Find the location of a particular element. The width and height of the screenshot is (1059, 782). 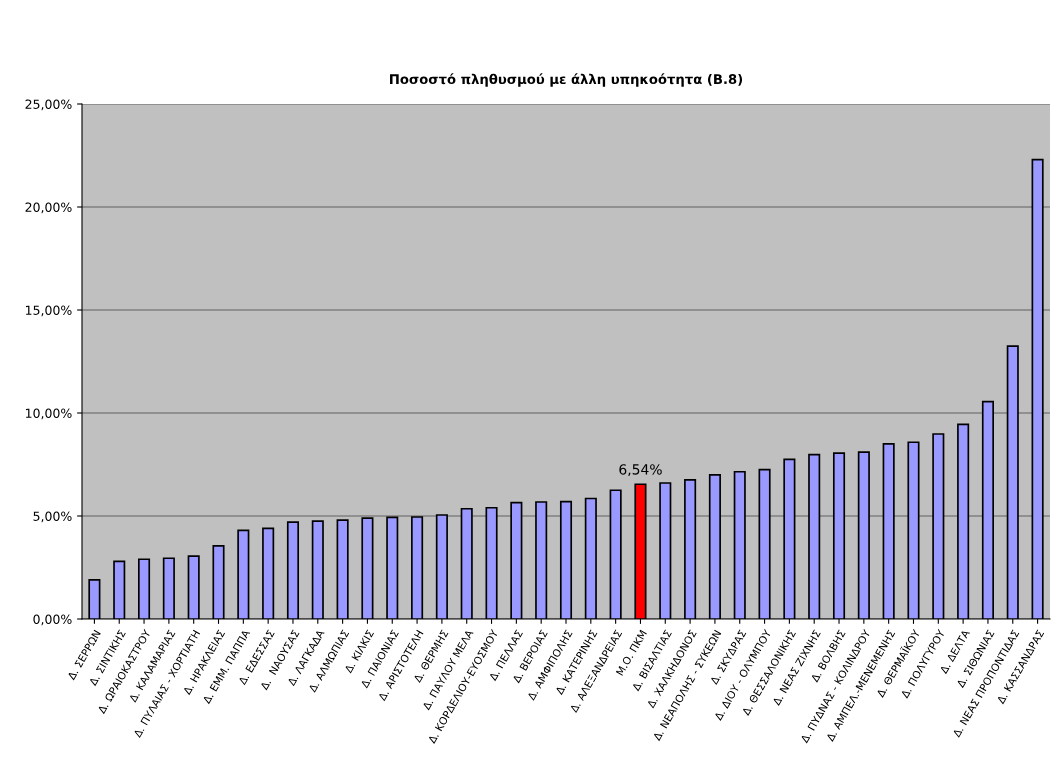

y-tick-label: 0,00% is located at coordinates (52, 620).